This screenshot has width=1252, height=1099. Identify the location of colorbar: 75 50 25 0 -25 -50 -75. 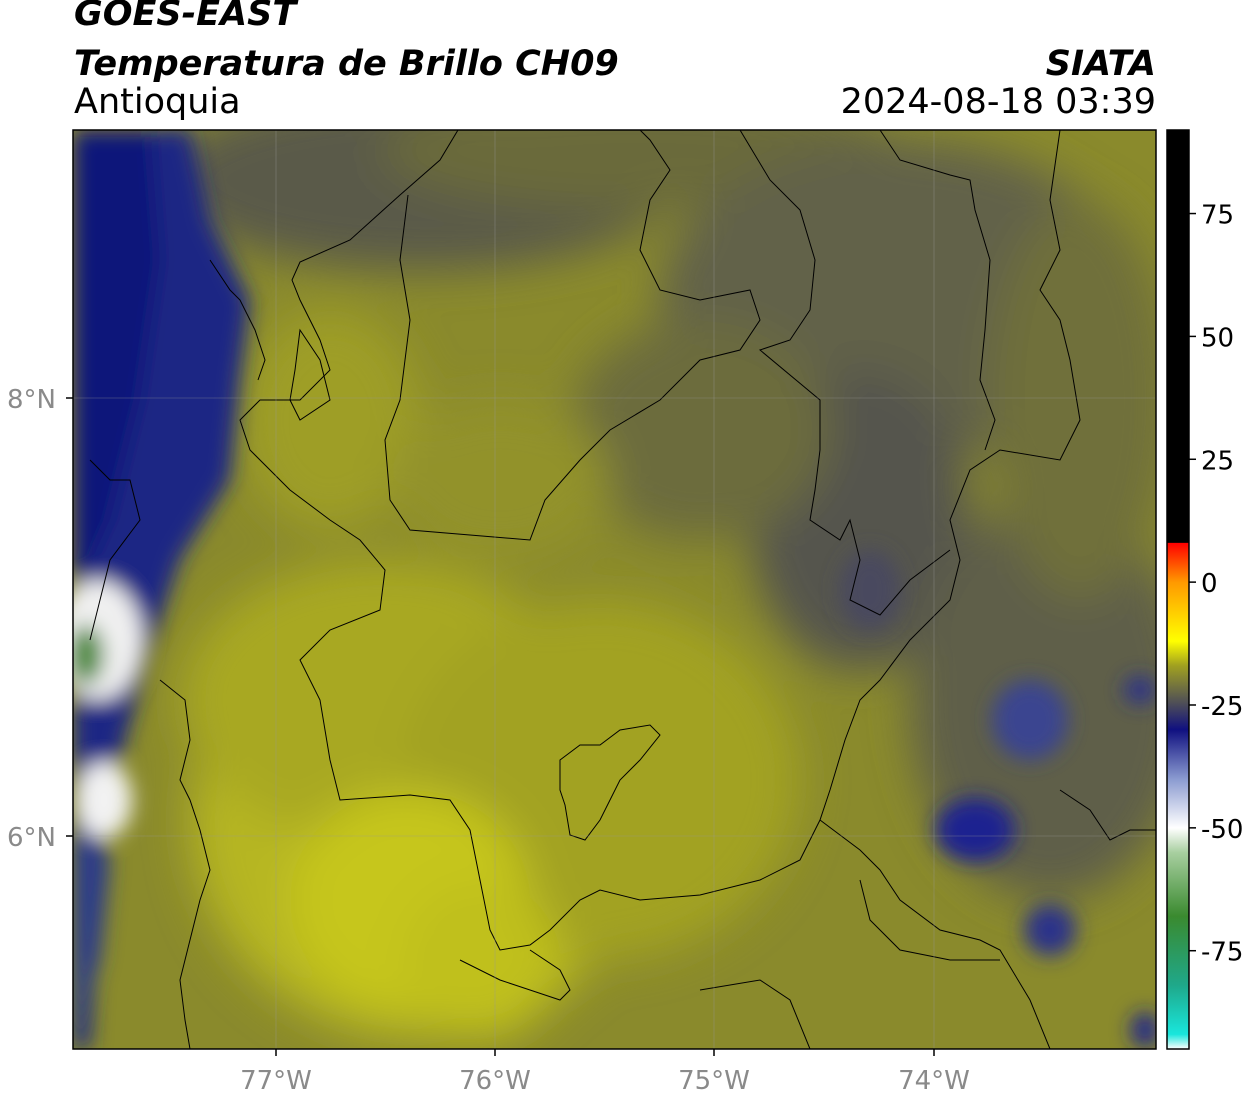
(1204, 589).